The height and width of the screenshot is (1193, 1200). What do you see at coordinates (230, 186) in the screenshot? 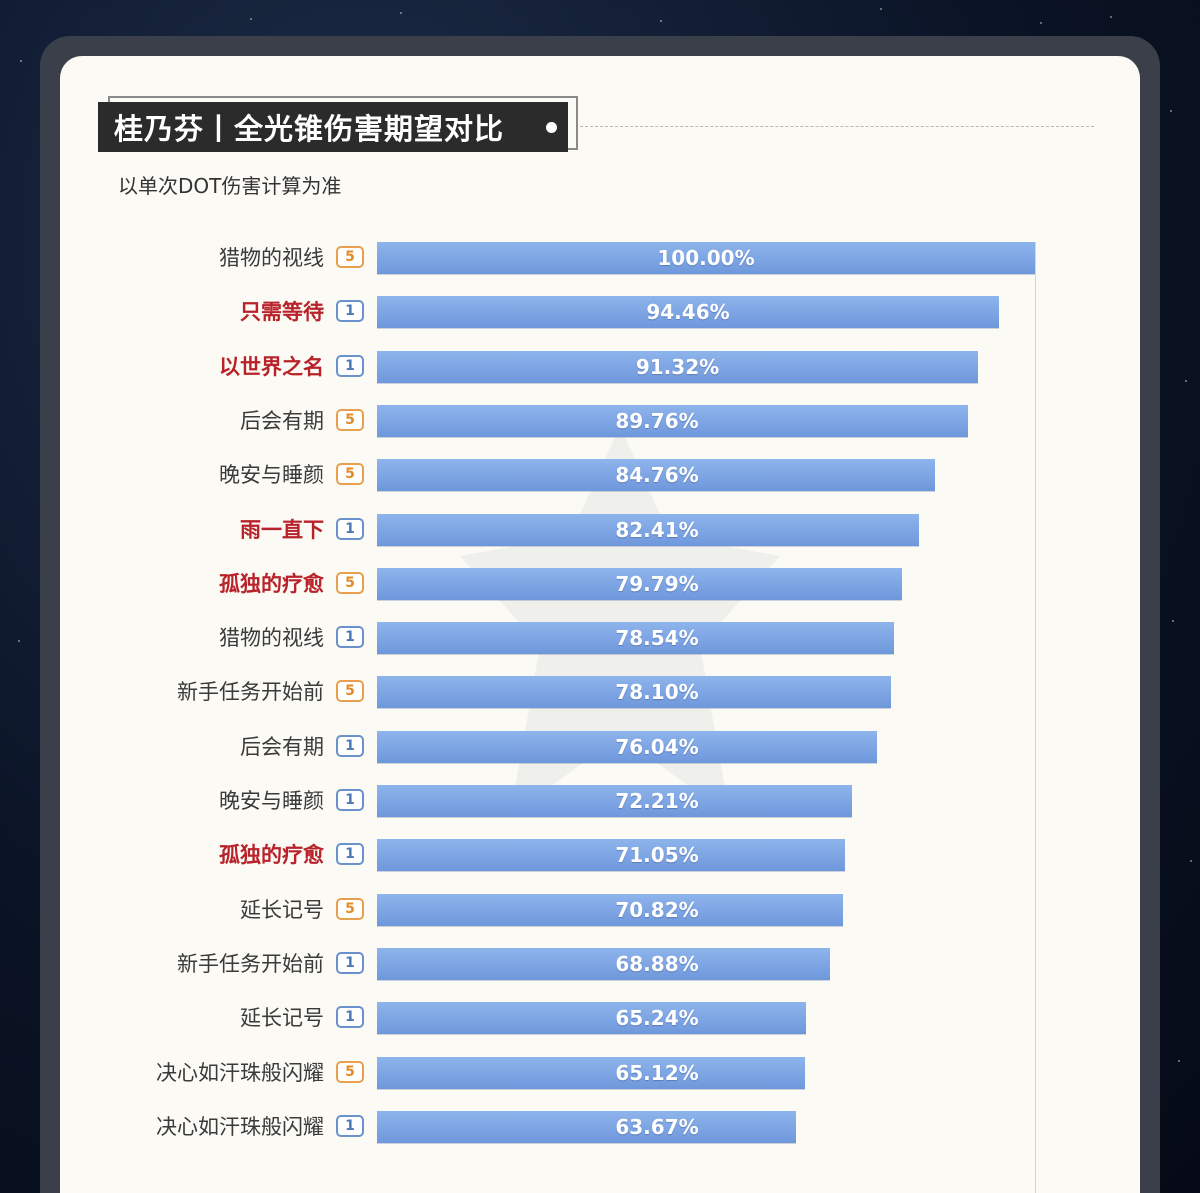
I see `chart-subtitle: 以单次DOT伤害计算为准` at bounding box center [230, 186].